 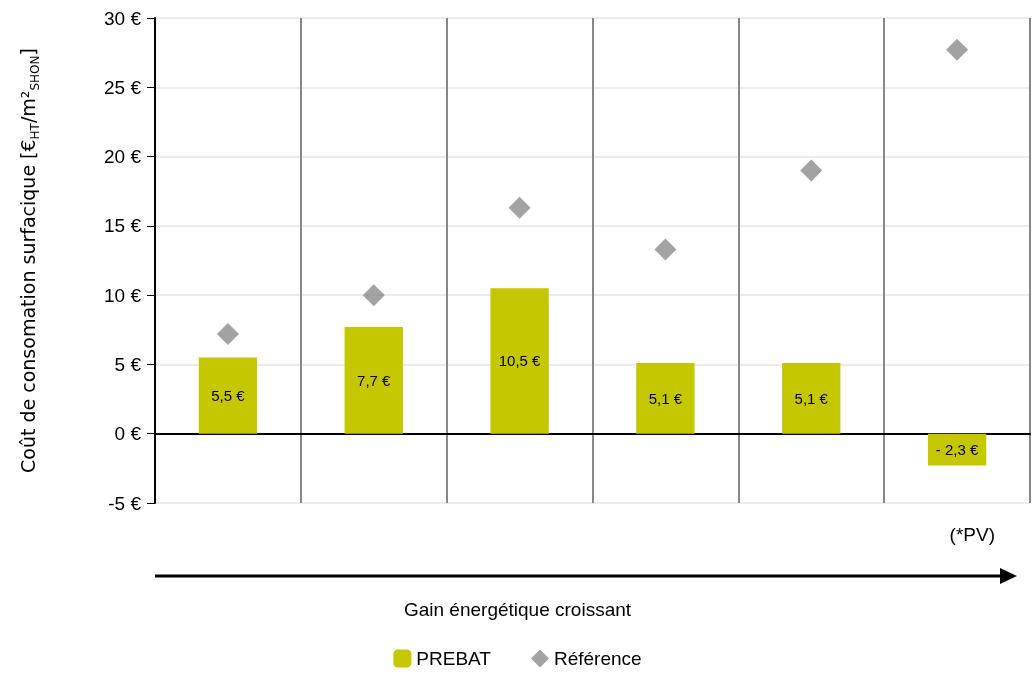 I want to click on data-label: 5,5 €, so click(x=228, y=396).